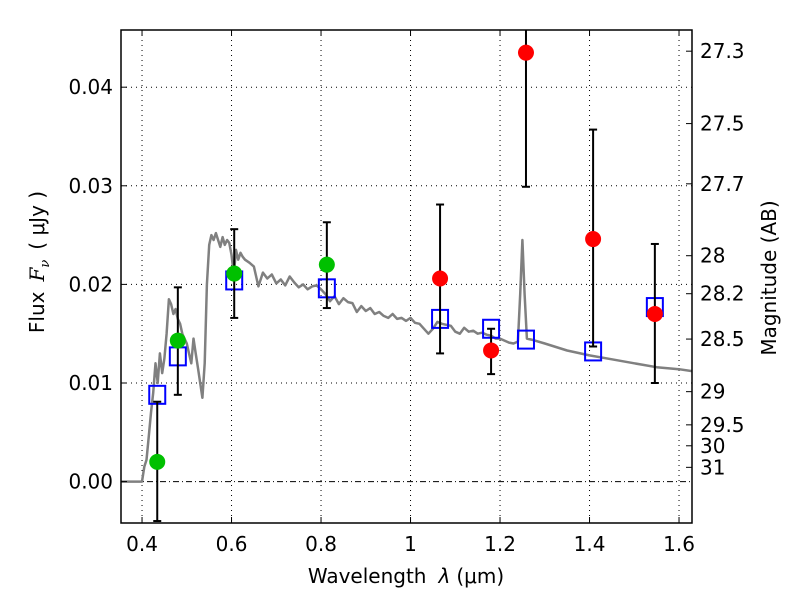  I want to click on y2-tick-label: 27.7, so click(722, 184).